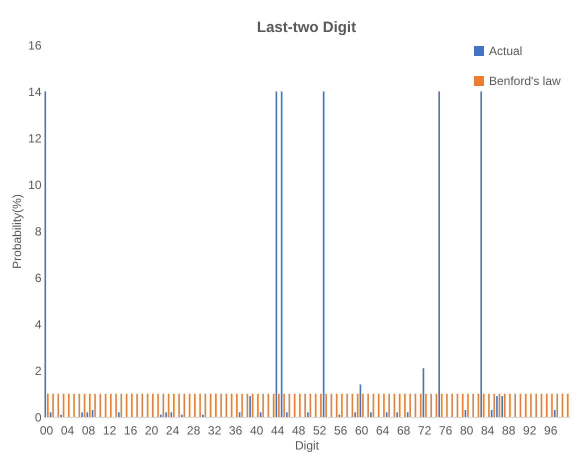 The height and width of the screenshot is (461, 580). What do you see at coordinates (131, 431) in the screenshot?
I see `x-tick-label: 16` at bounding box center [131, 431].